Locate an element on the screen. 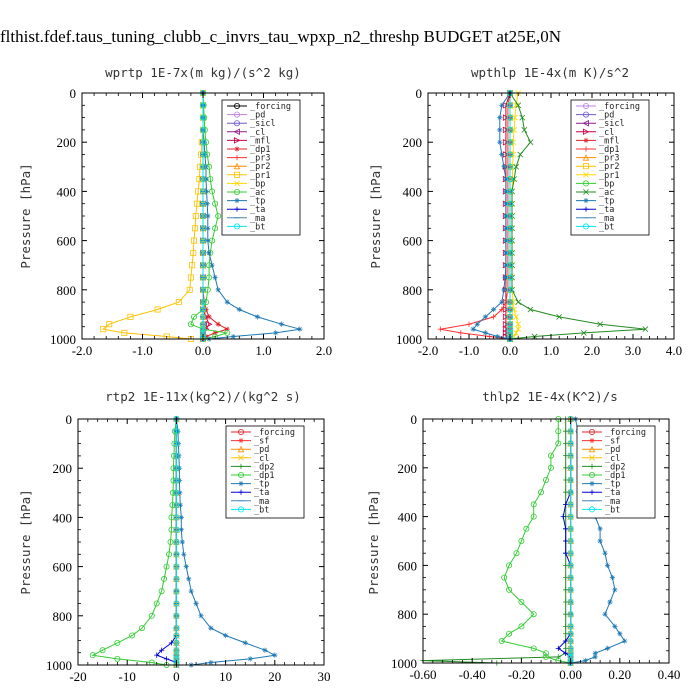 The image size is (700, 700). panel-title: rtp2 1E-11x(kg^2)/(kg^2 s) is located at coordinates (203, 396).